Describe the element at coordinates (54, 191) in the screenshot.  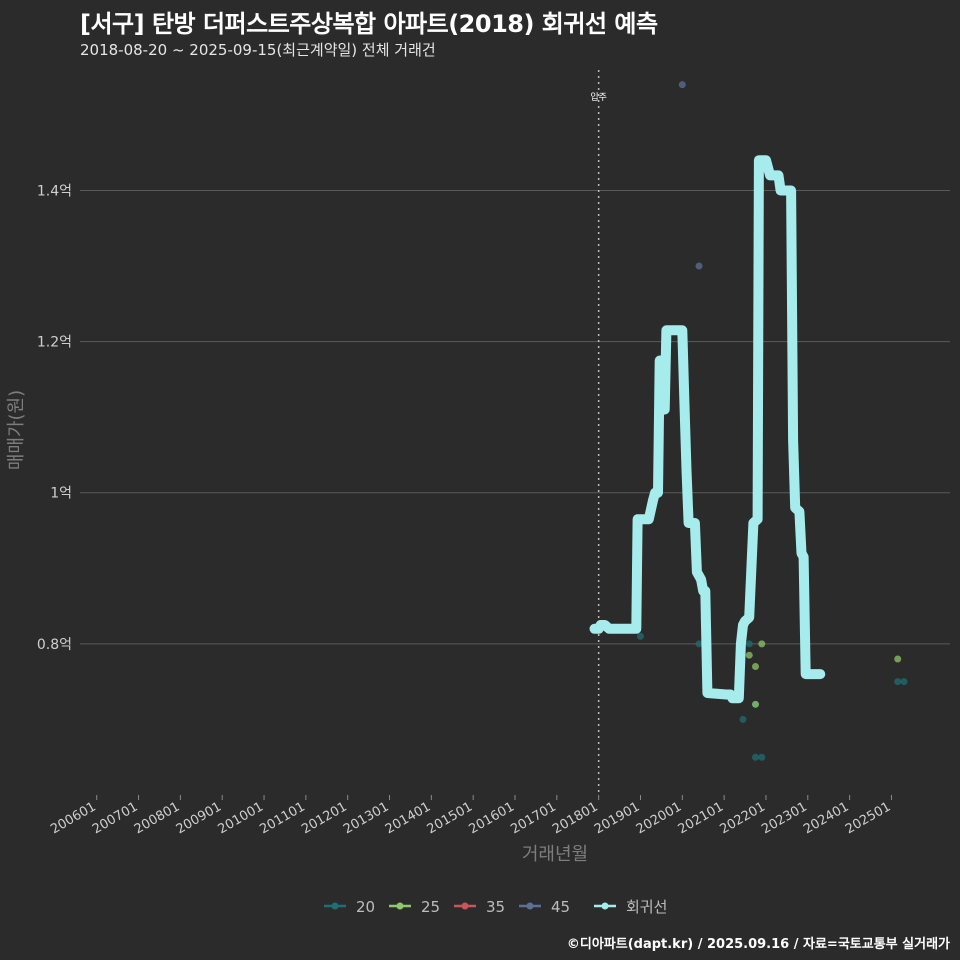
I see `y-tick-label: 1.4억` at that location.